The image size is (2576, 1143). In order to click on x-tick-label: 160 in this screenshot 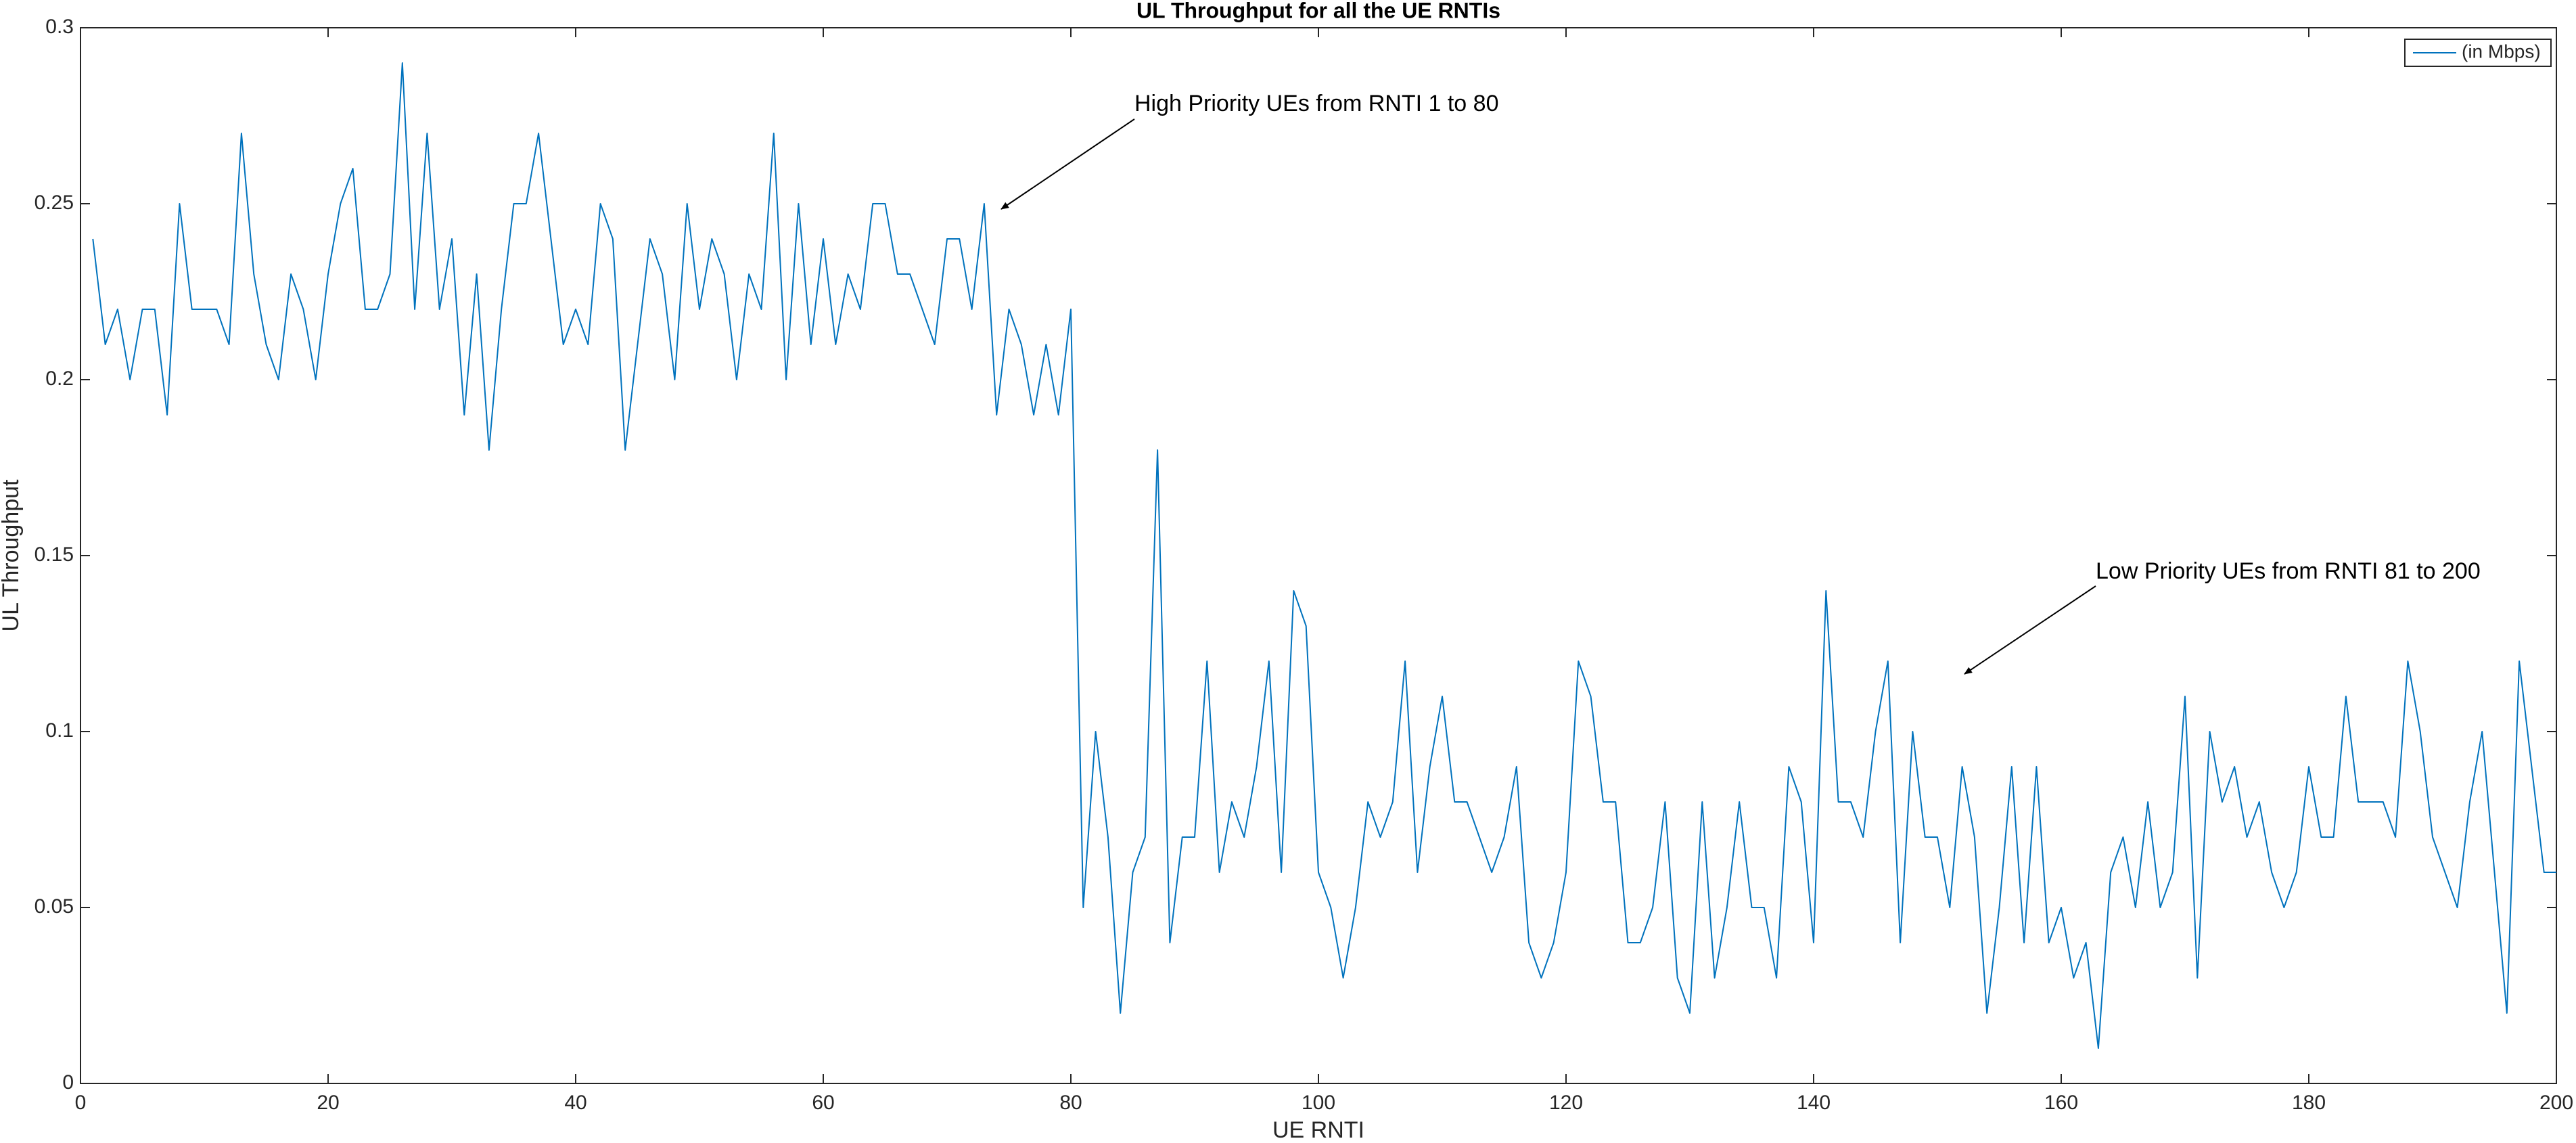, I will do `click(2061, 1103)`.